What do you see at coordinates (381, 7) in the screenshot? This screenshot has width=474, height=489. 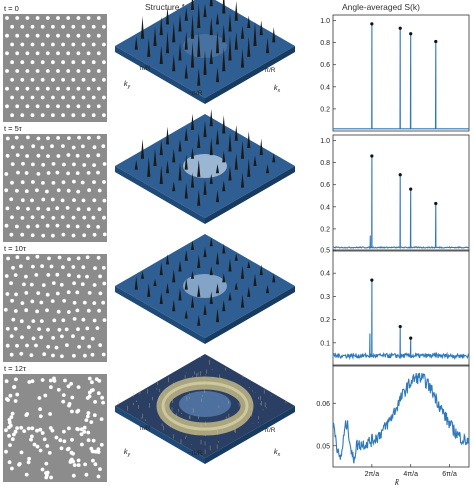 I see `col3-header: Angle-averaged S(k)` at bounding box center [381, 7].